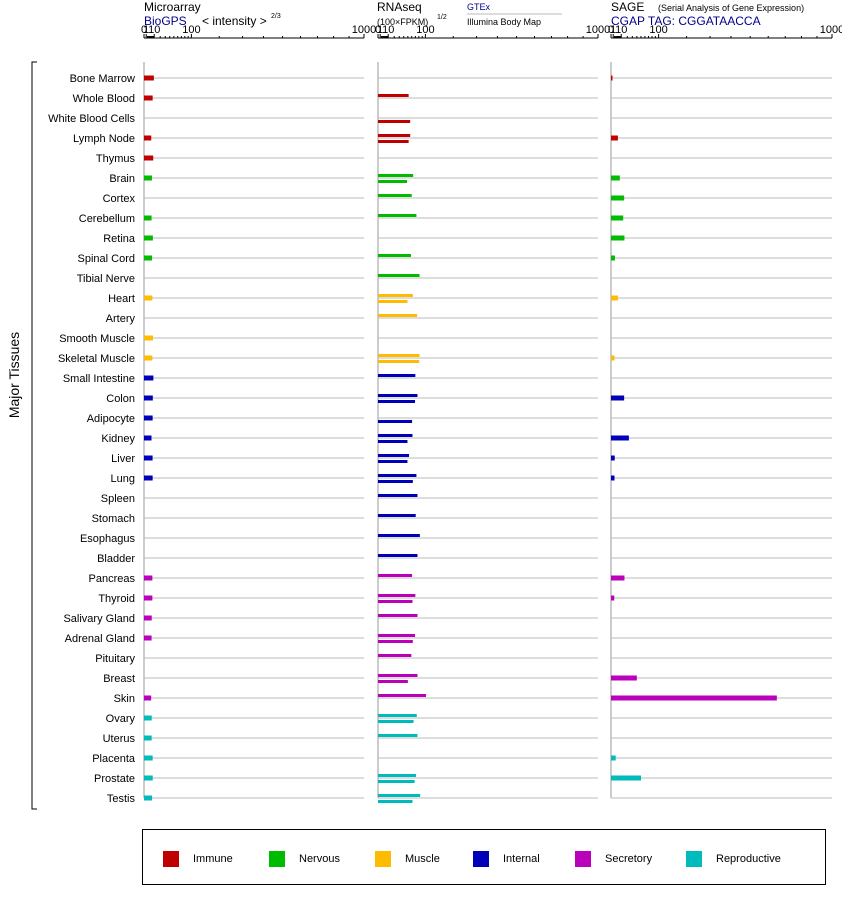  I want to click on tissue-label: Spinal Cord, so click(106, 259).